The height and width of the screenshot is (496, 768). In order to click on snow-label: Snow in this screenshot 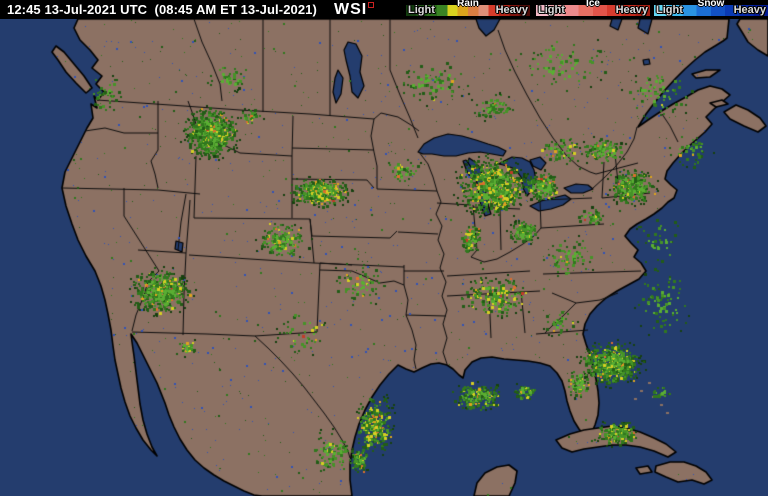, I will do `click(711, 4)`.